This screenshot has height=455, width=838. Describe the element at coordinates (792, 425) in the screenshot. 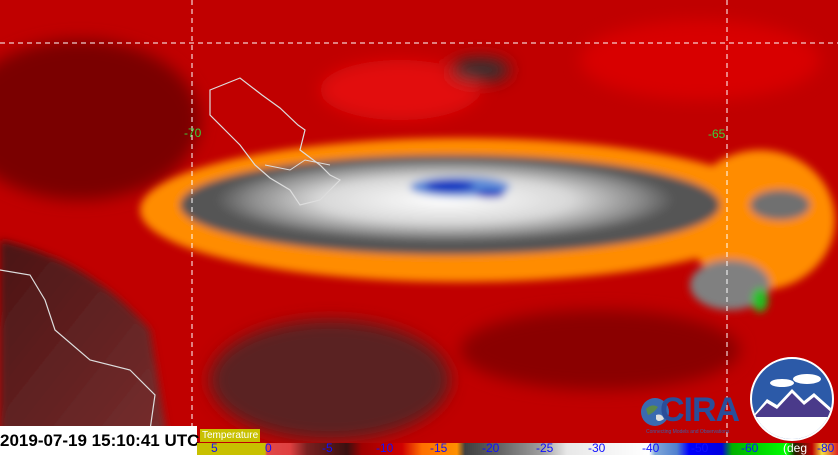

I see `rammb-wordmark: RAMMB` at that location.